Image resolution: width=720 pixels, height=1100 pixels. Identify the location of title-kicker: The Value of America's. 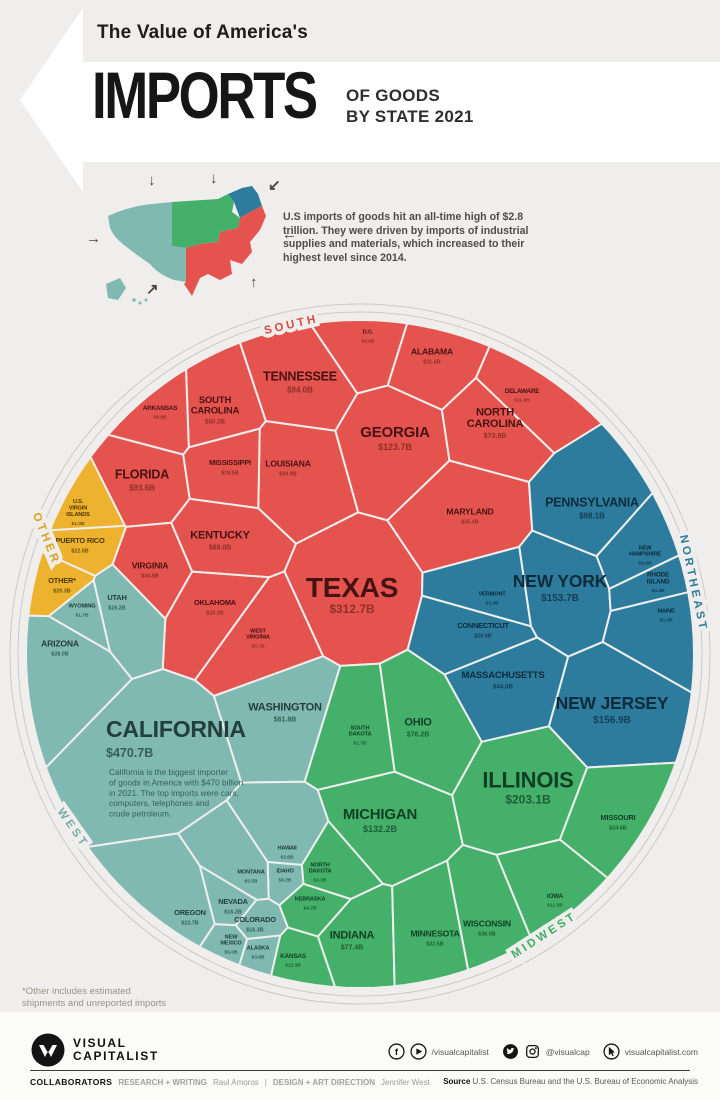
(202, 32).